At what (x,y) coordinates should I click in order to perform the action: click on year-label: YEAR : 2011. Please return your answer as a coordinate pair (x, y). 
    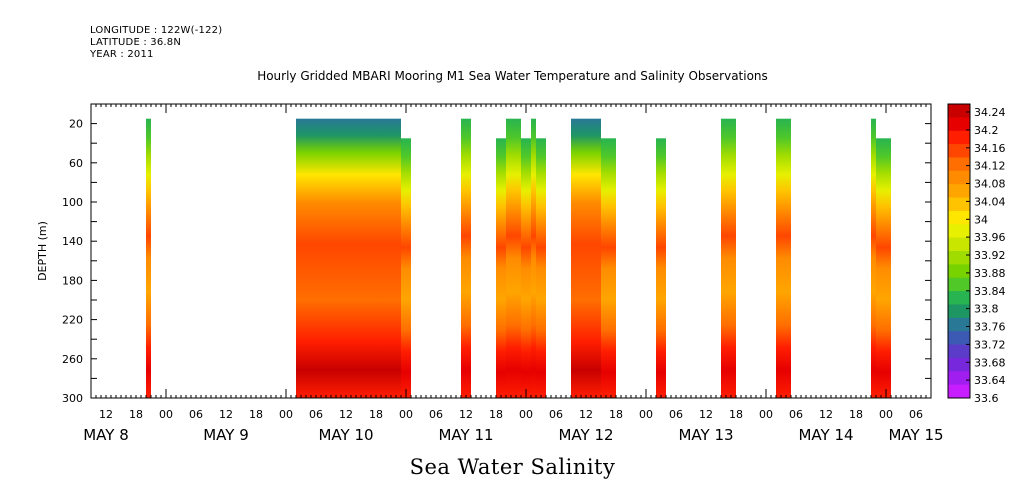
    Looking at the image, I should click on (122, 54).